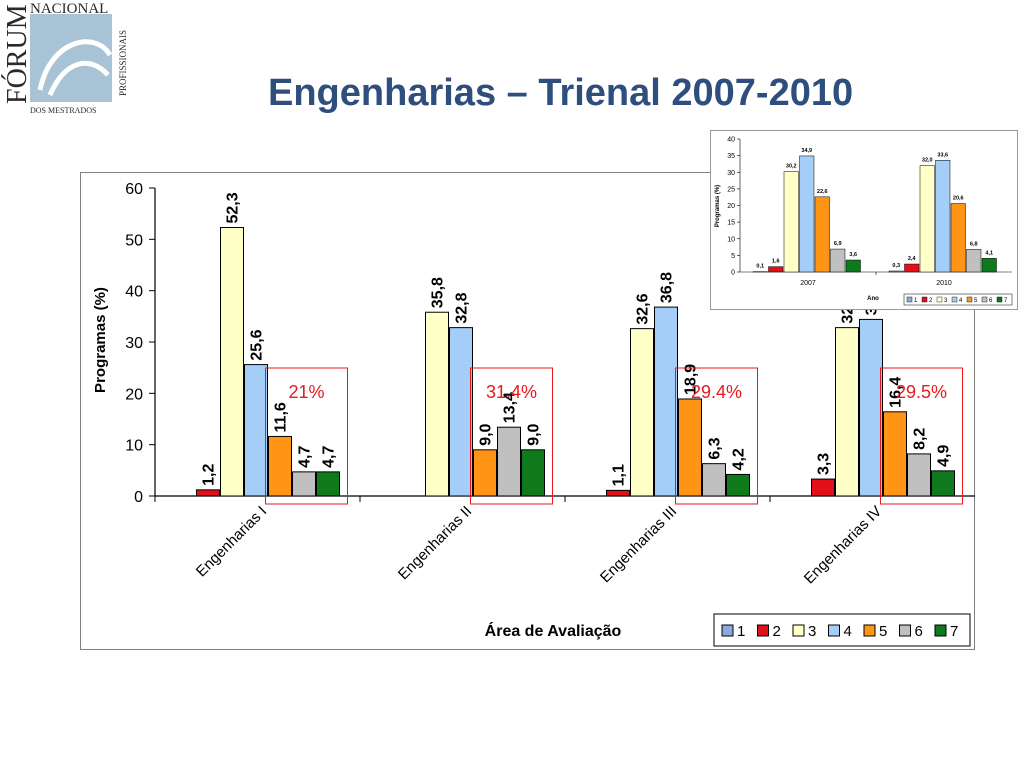 The height and width of the screenshot is (768, 1024). What do you see at coordinates (462, 307) in the screenshot?
I see `data-label: 32,8` at bounding box center [462, 307].